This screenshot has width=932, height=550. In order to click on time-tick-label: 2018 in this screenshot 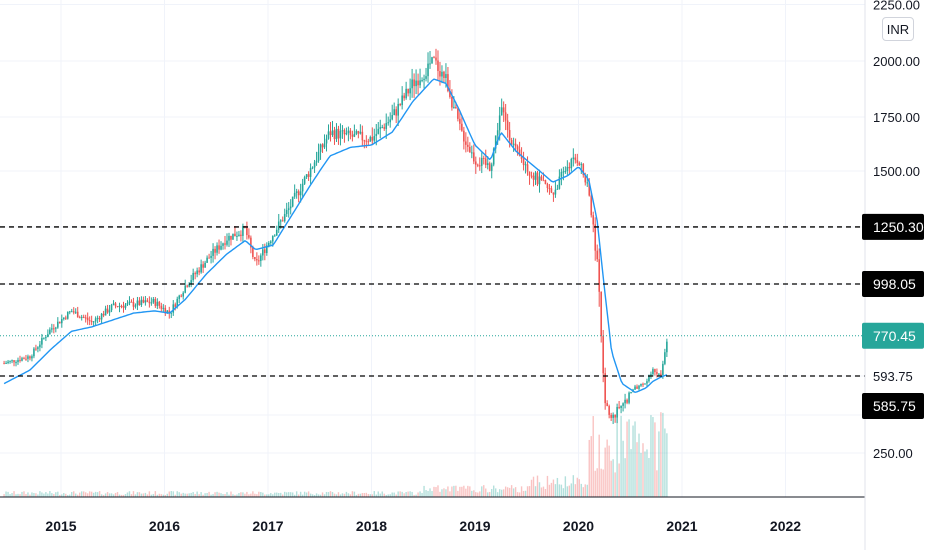, I will do `click(371, 526)`.